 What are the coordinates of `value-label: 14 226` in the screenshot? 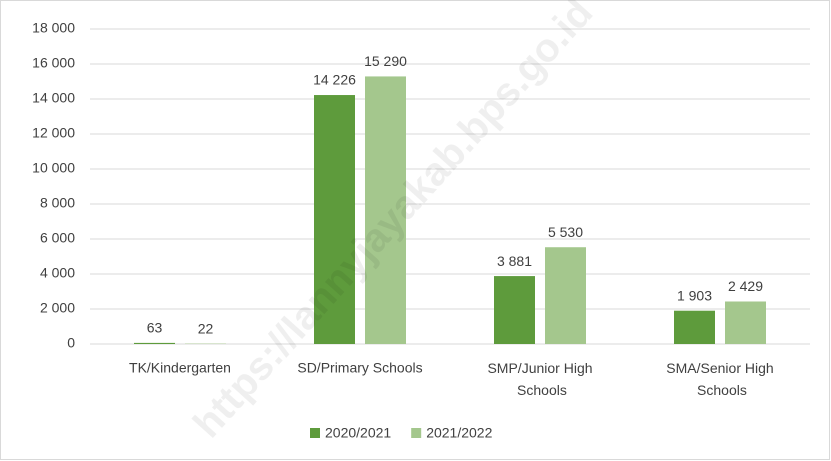 It's located at (334, 80).